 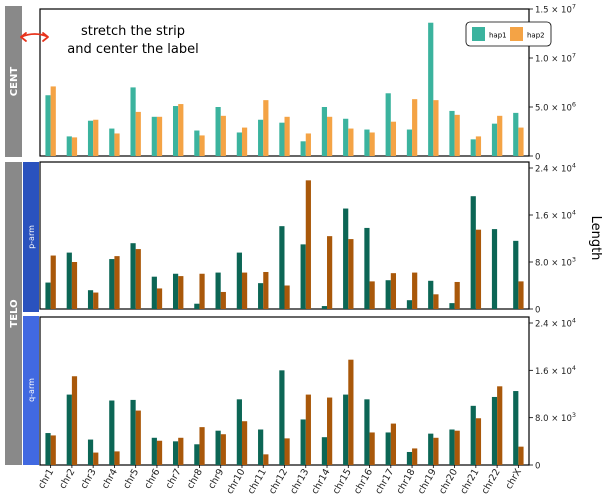 I want to click on cent-bar-hap2-chr3, so click(x=96, y=137).